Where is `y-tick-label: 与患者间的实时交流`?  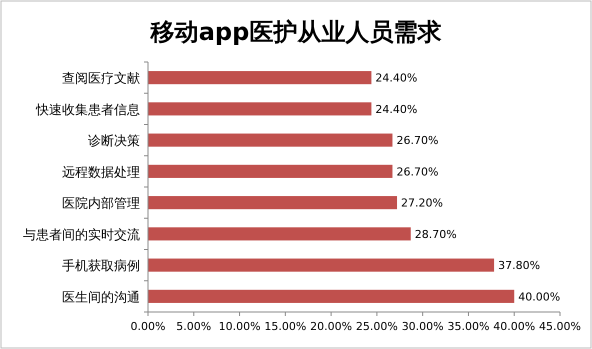
y-tick-label: 与患者间的实时交流 is located at coordinates (81, 234).